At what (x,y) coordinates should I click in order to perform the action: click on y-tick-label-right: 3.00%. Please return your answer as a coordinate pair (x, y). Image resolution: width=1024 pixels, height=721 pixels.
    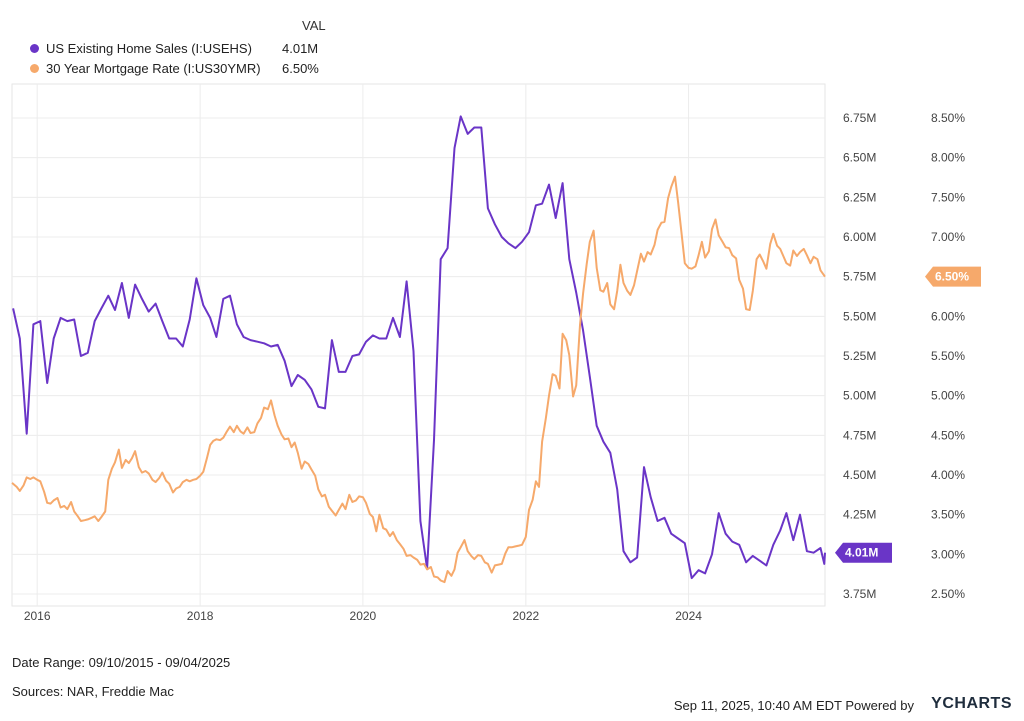
    Looking at the image, I should click on (948, 554).